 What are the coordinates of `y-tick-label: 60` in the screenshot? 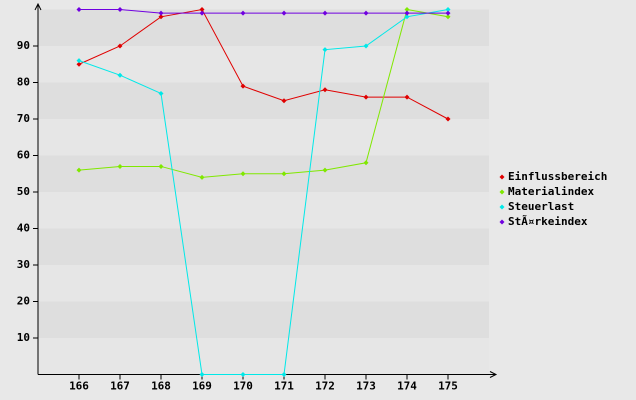 It's located at (23, 155).